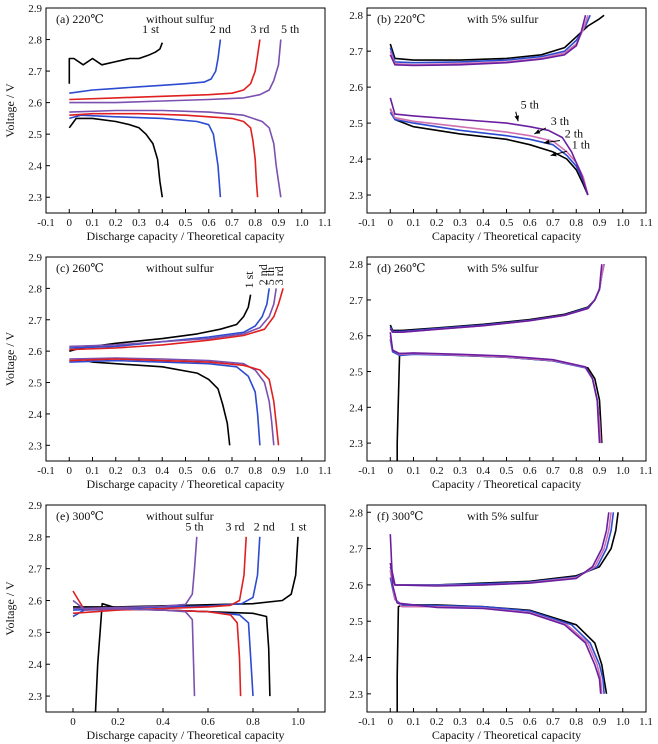  I want to click on panel-title: (d) 260℃, so click(401, 268).